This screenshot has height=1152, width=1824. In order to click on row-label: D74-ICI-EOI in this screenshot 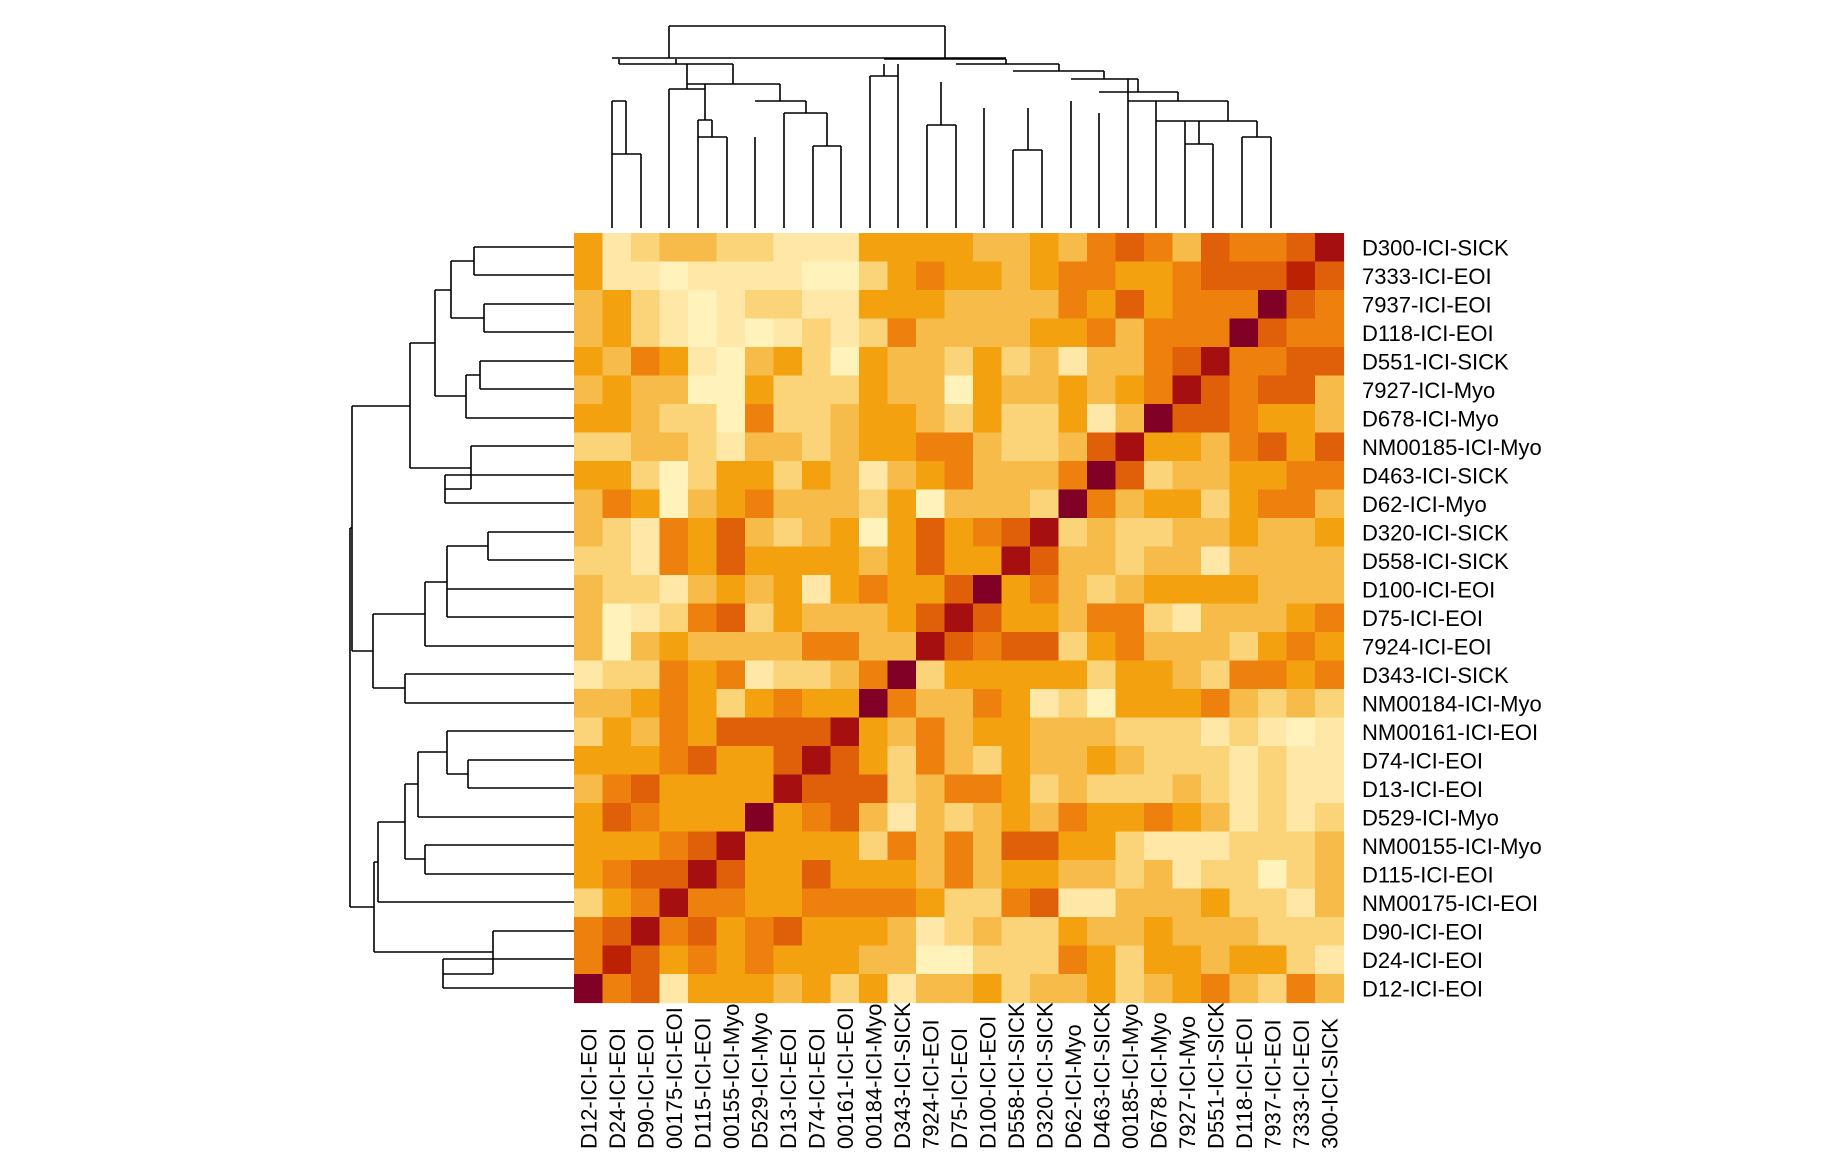, I will do `click(1422, 760)`.